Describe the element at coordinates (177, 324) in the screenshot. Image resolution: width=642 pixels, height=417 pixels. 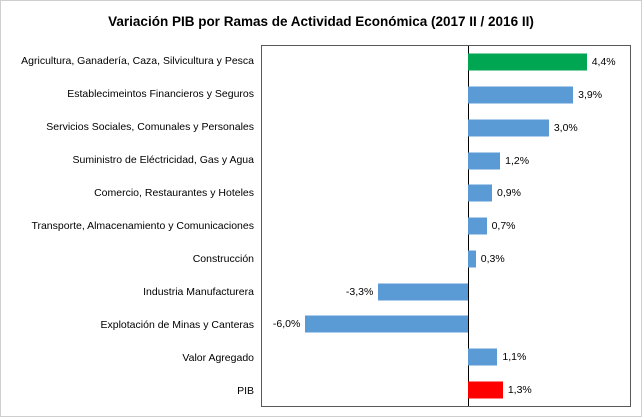
I see `category-label: Explotación de Minas y Canteras` at that location.